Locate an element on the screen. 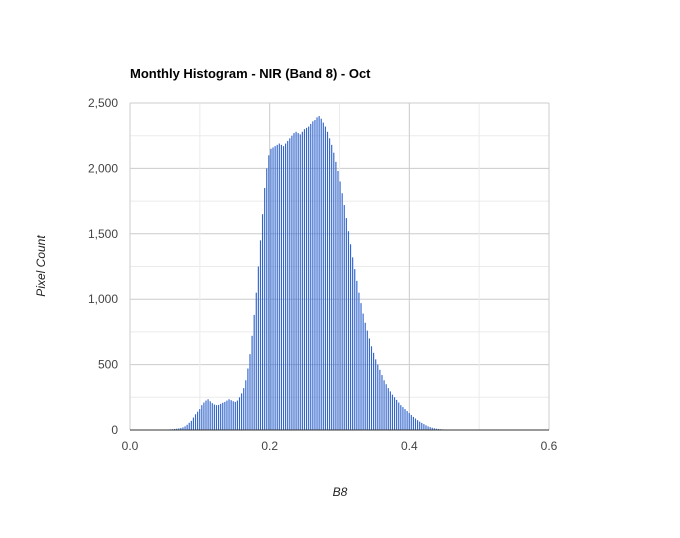  y-tick-label: 2,500 is located at coordinates (103, 103).